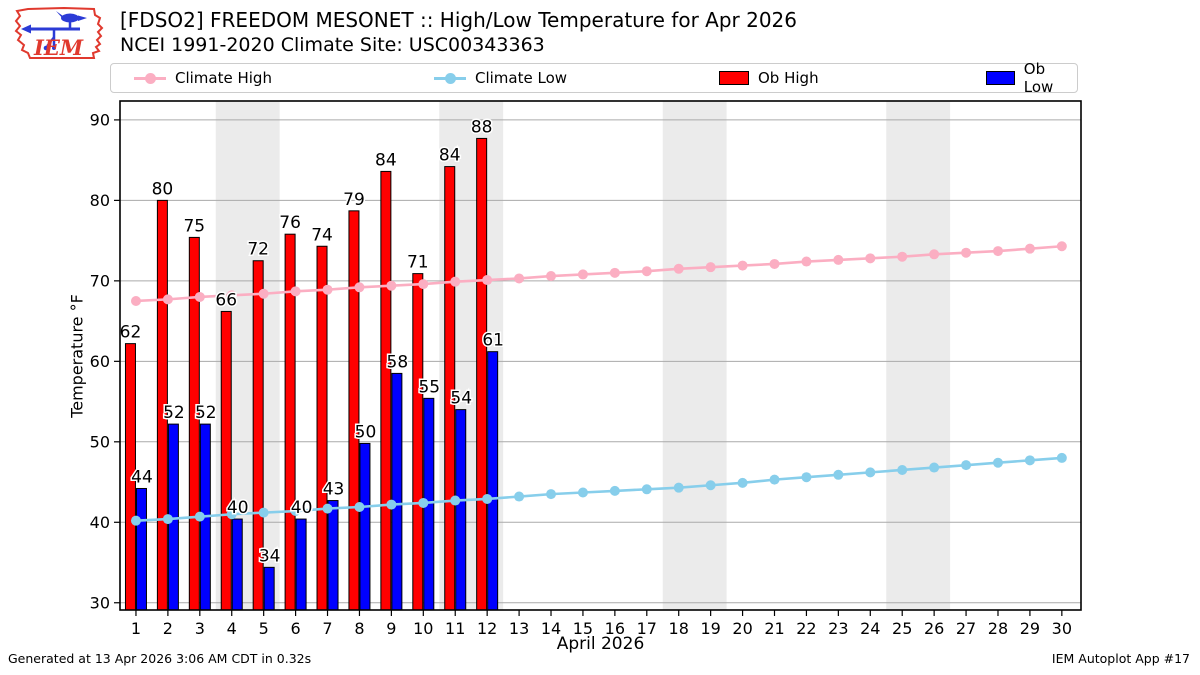 This screenshot has width=1200, height=675. I want to click on x-tick-label: 6, so click(296, 628).